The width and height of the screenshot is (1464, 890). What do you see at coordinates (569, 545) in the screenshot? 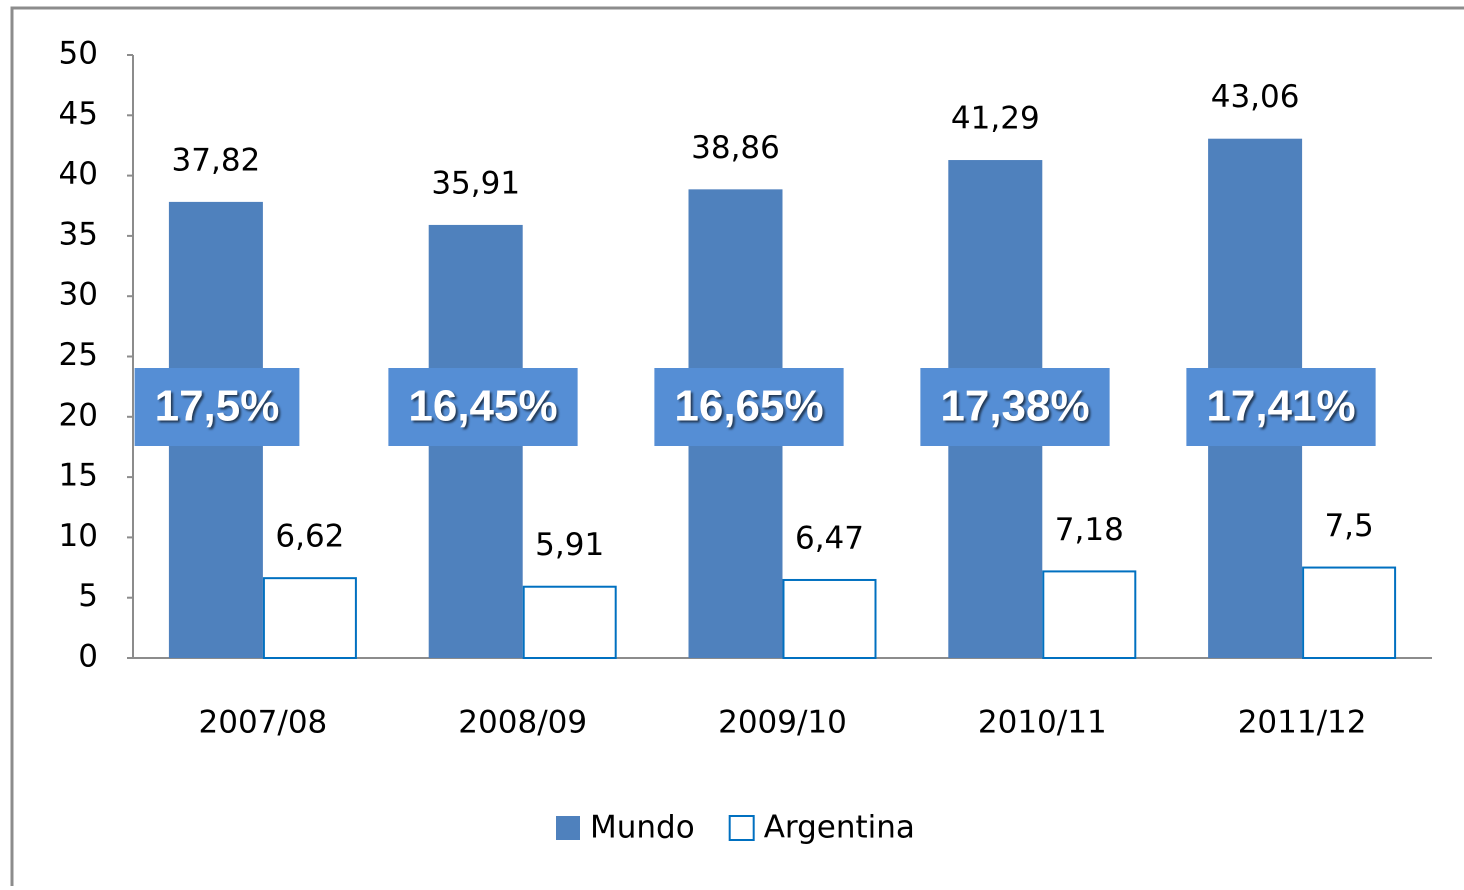
I see `data-label: 5,91` at bounding box center [569, 545].